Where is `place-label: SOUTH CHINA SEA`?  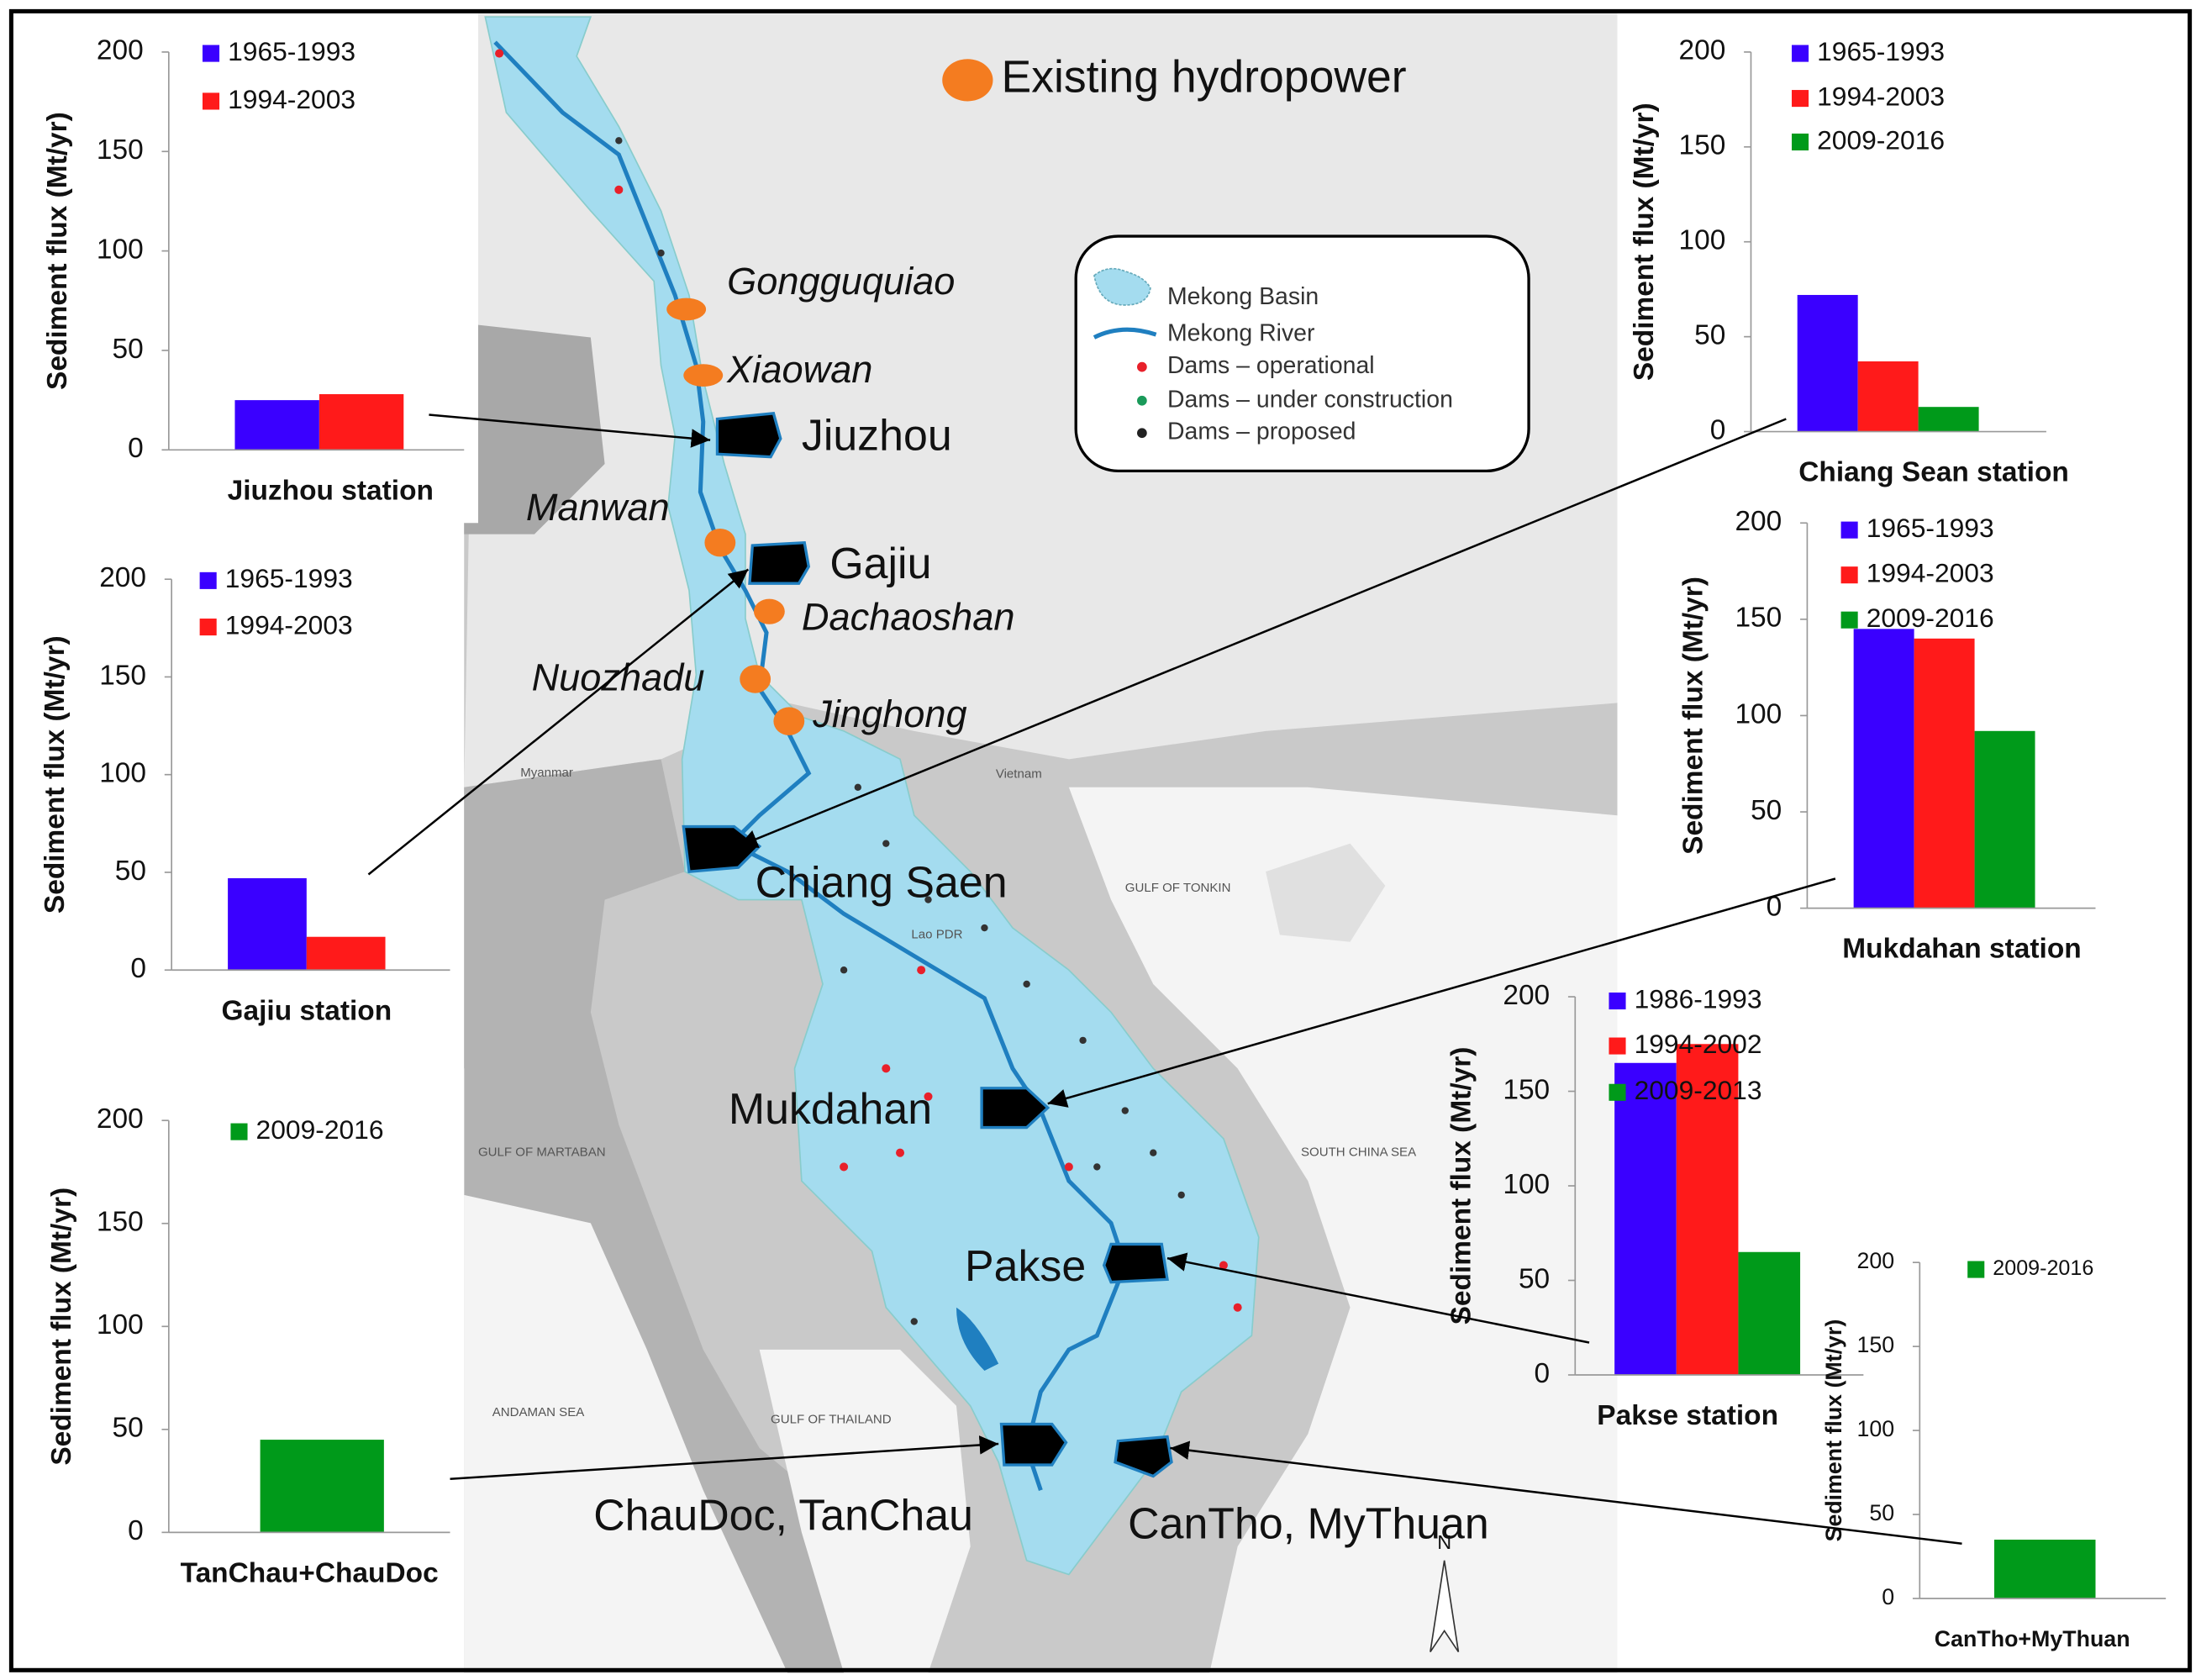 place-label: SOUTH CHINA SEA is located at coordinates (1358, 1152).